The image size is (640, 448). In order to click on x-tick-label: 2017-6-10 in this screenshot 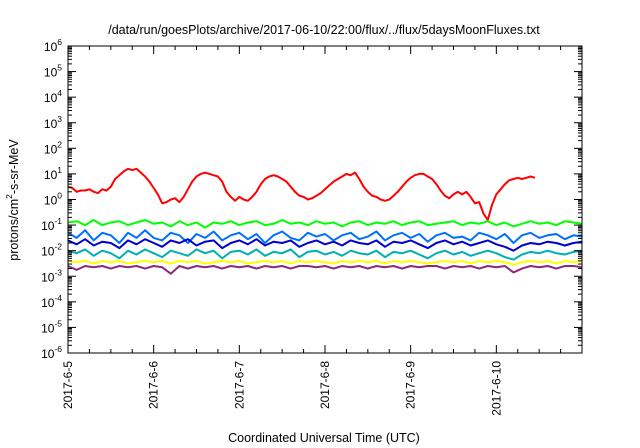, I will do `click(496, 388)`.